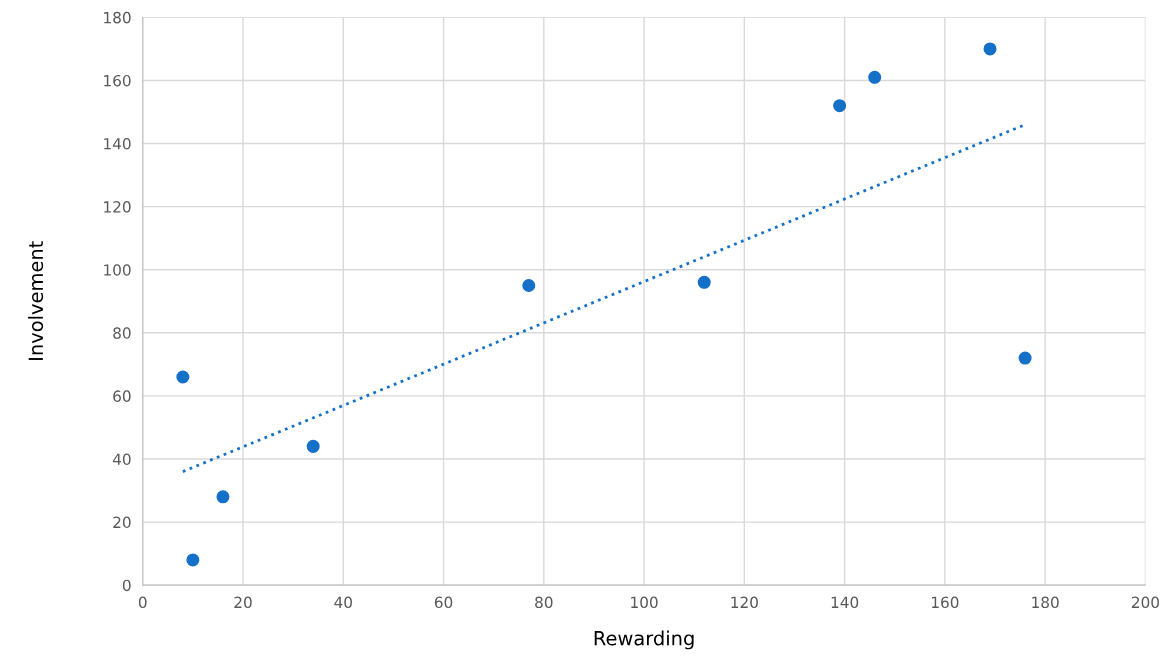 This screenshot has width=1170, height=668. Describe the element at coordinates (122, 396) in the screenshot. I see `y-tick-label: 60` at that location.